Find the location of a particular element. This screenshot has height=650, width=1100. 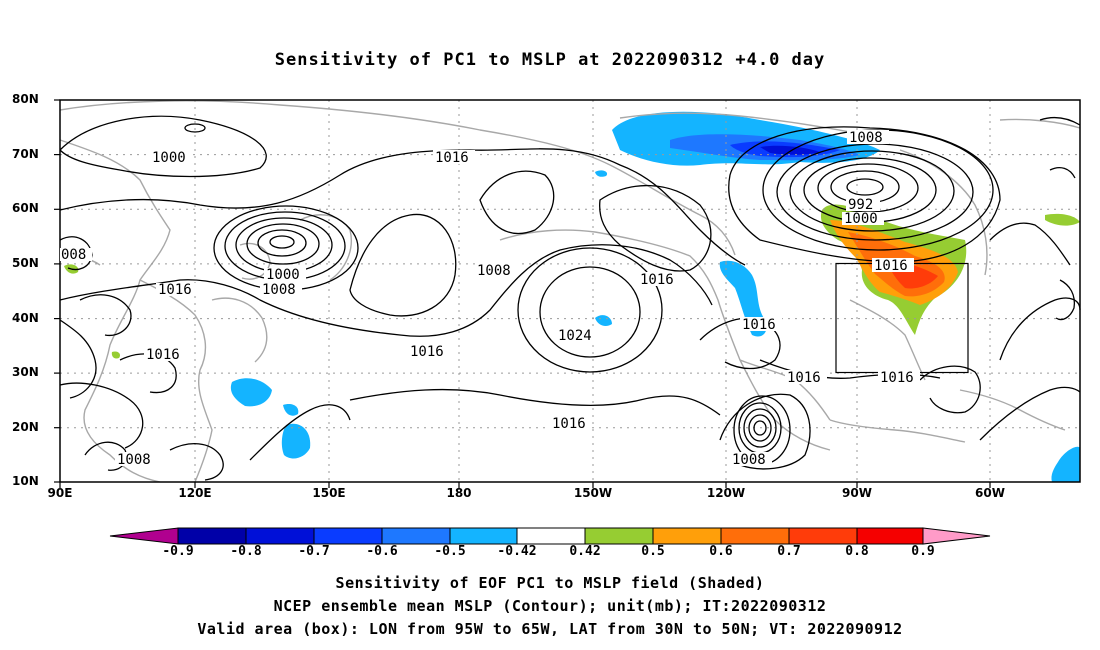

lat-label: 30N is located at coordinates (25, 372).